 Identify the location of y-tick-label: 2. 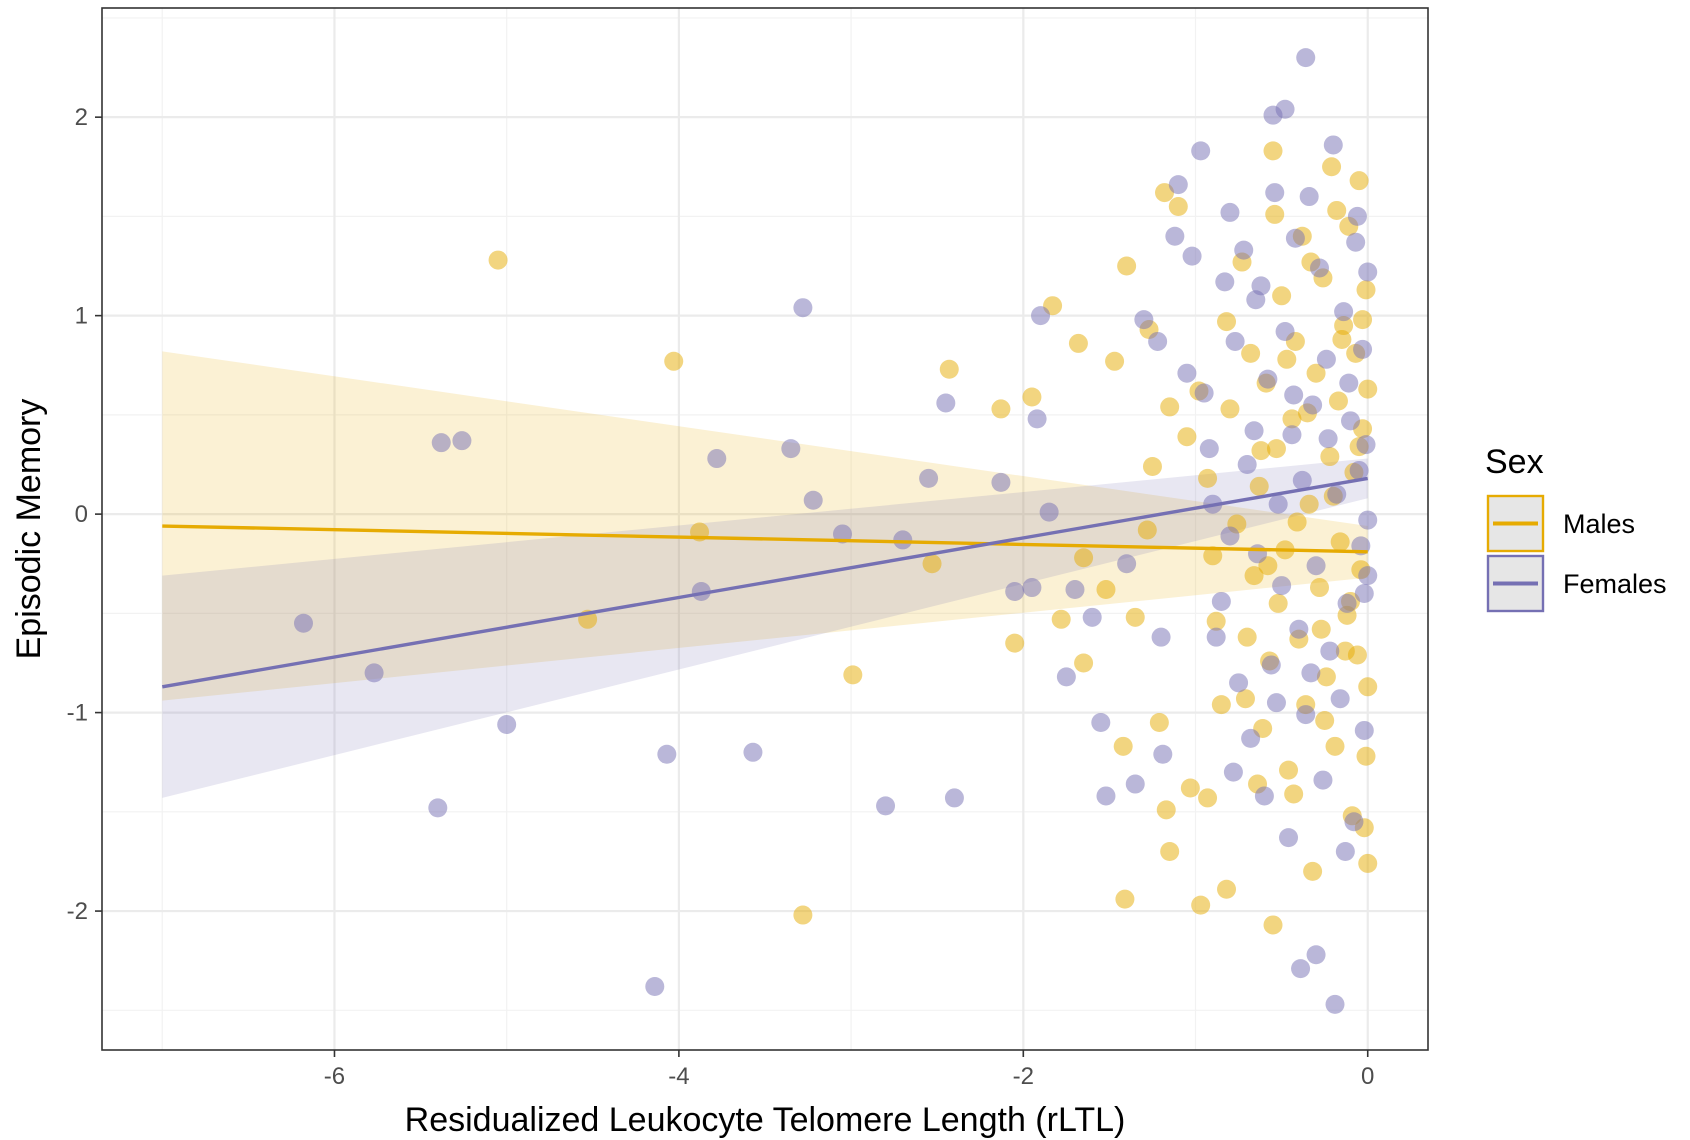
(81, 117).